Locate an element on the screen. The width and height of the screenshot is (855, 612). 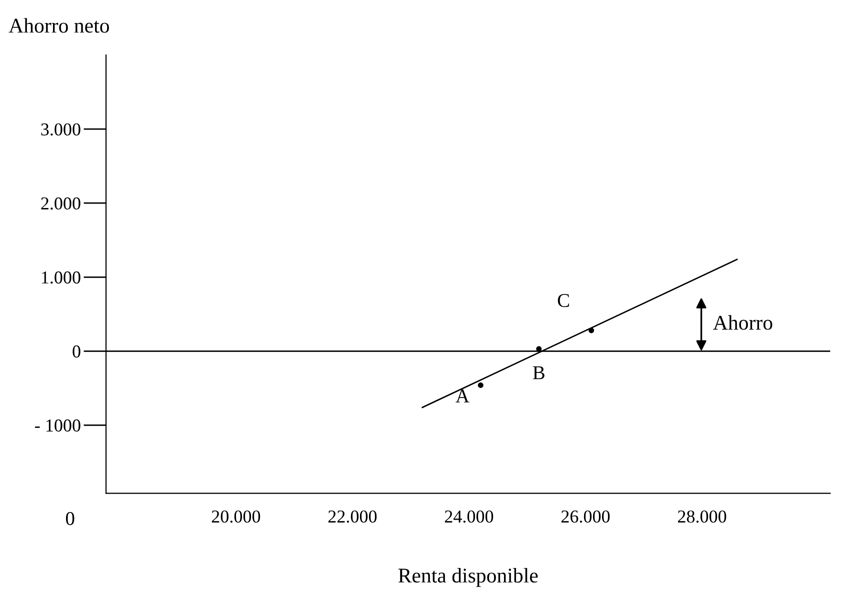
x-tick-label: 26.000 is located at coordinates (585, 516).